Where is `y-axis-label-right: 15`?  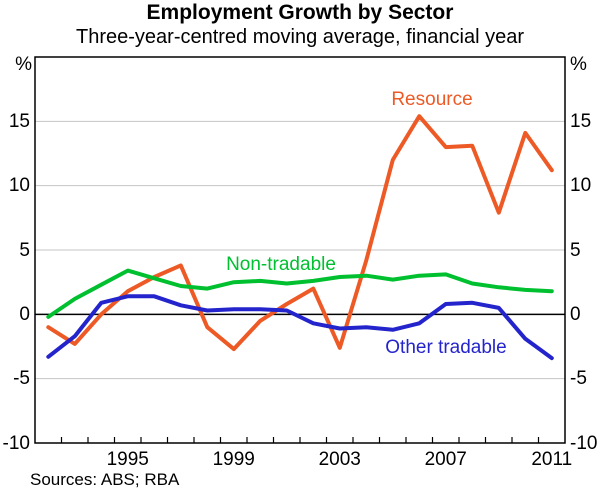 y-axis-label-right: 15 is located at coordinates (581, 121).